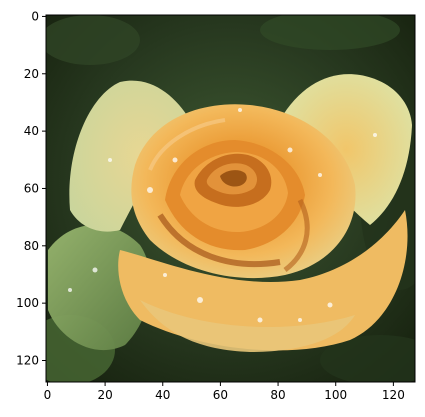 The height and width of the screenshot is (417, 425). I want to click on x-tick-label: 120, so click(393, 395).